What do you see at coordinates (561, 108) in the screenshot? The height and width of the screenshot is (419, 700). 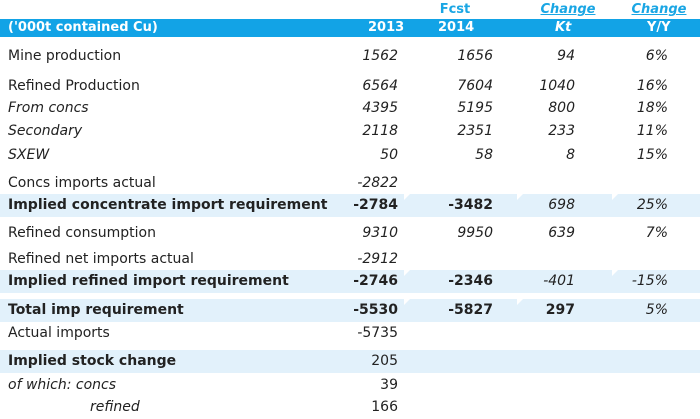 I see `value-change-kt: 800` at bounding box center [561, 108].